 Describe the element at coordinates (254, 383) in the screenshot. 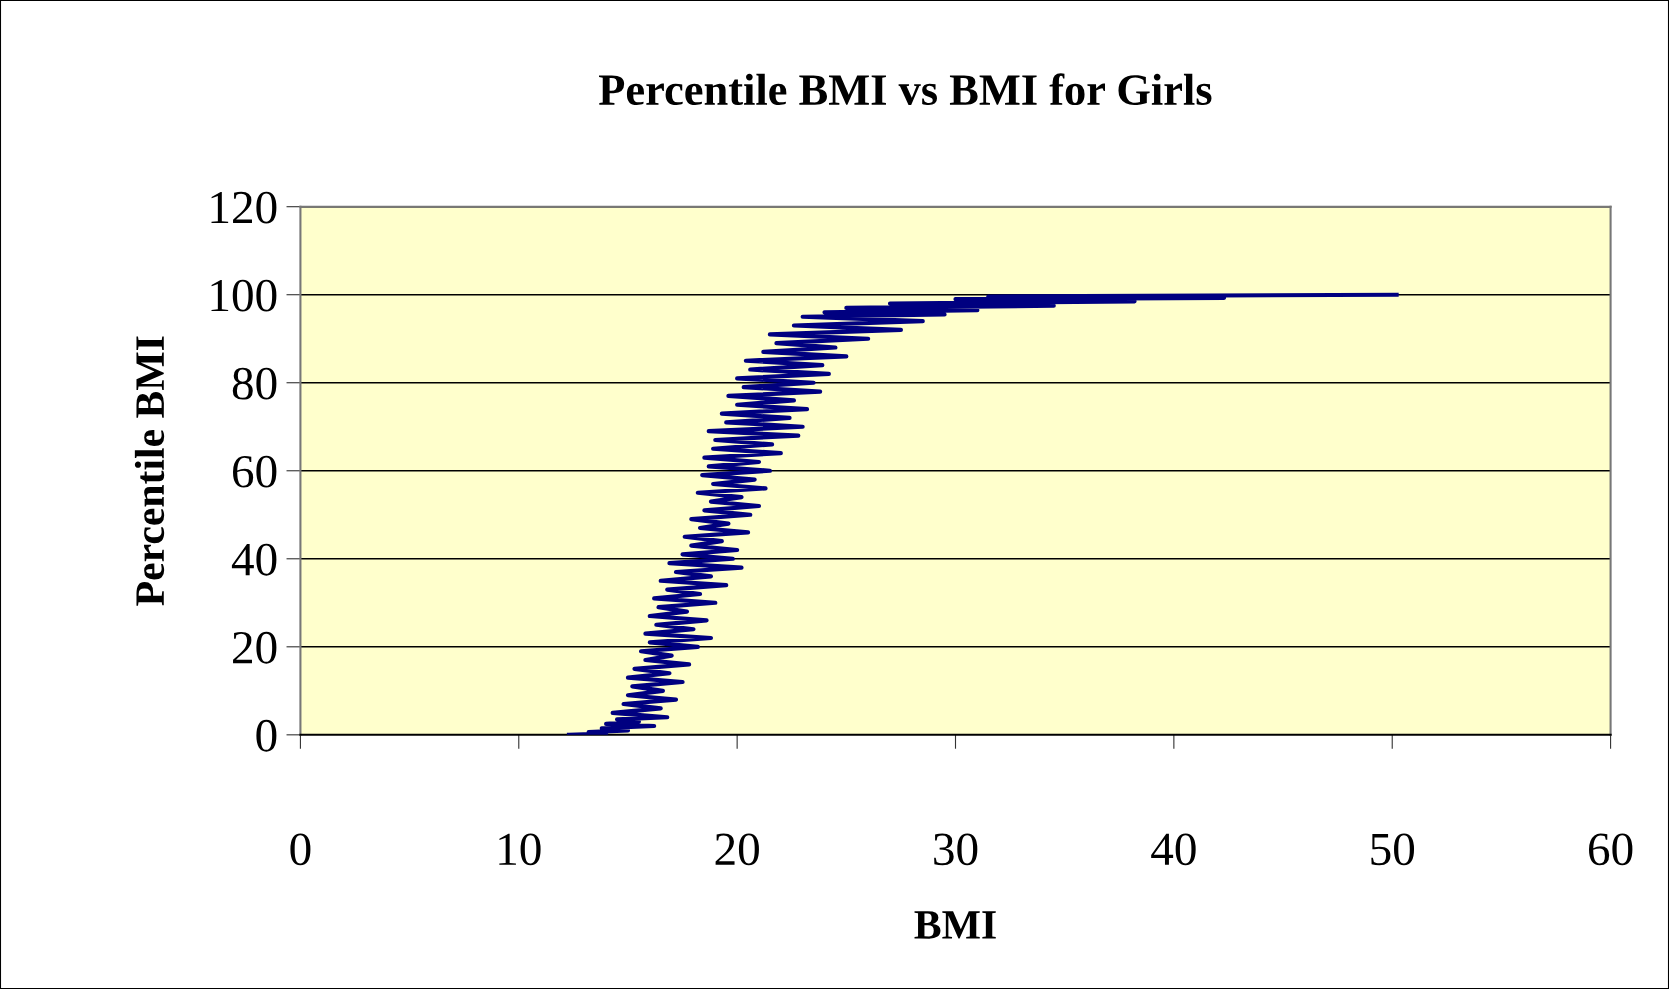

I see `y-tick-label: 80` at that location.